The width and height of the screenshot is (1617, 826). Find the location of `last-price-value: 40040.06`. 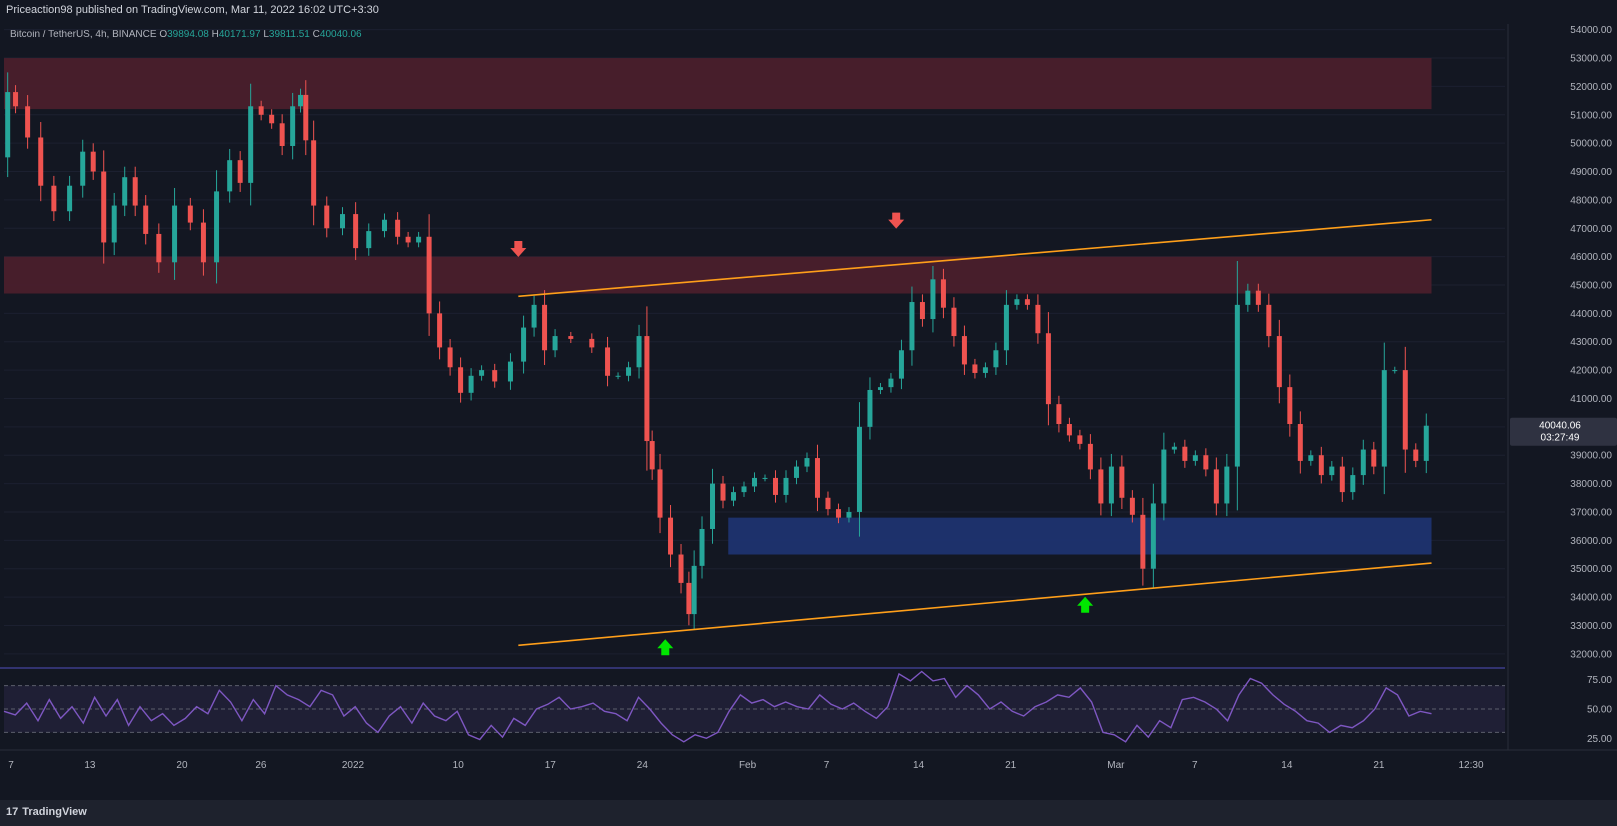

last-price-value: 40040.06 is located at coordinates (1560, 426).